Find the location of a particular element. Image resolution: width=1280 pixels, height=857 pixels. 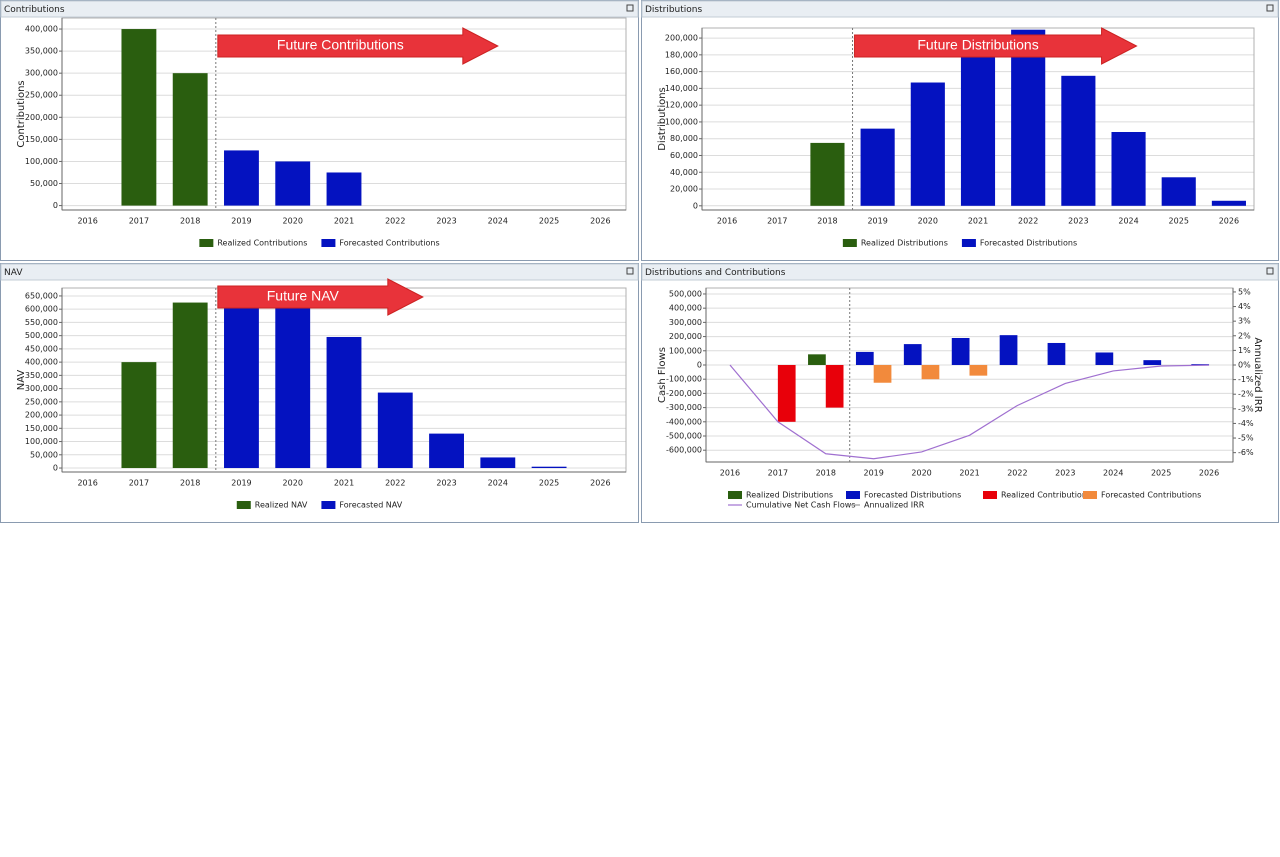

y-tick-label: 600,000 is located at coordinates (41, 309).